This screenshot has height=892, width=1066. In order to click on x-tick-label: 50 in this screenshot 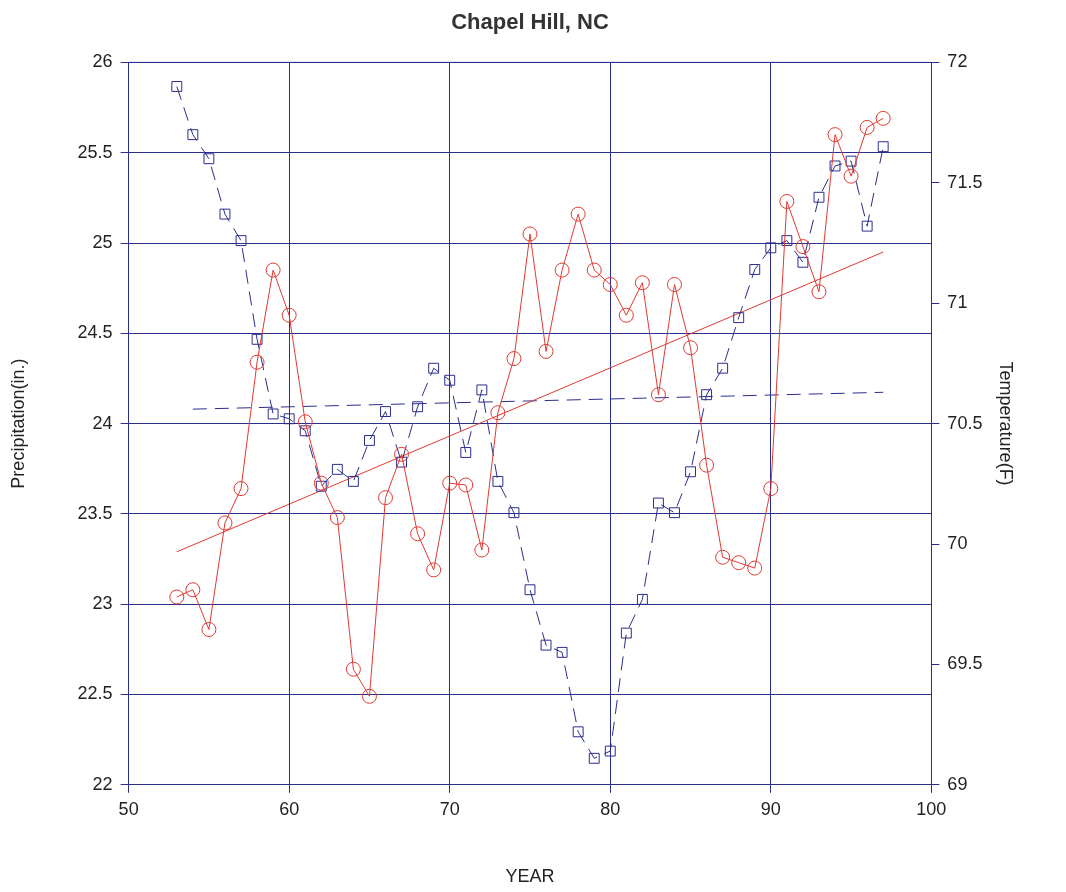, I will do `click(128, 808)`.